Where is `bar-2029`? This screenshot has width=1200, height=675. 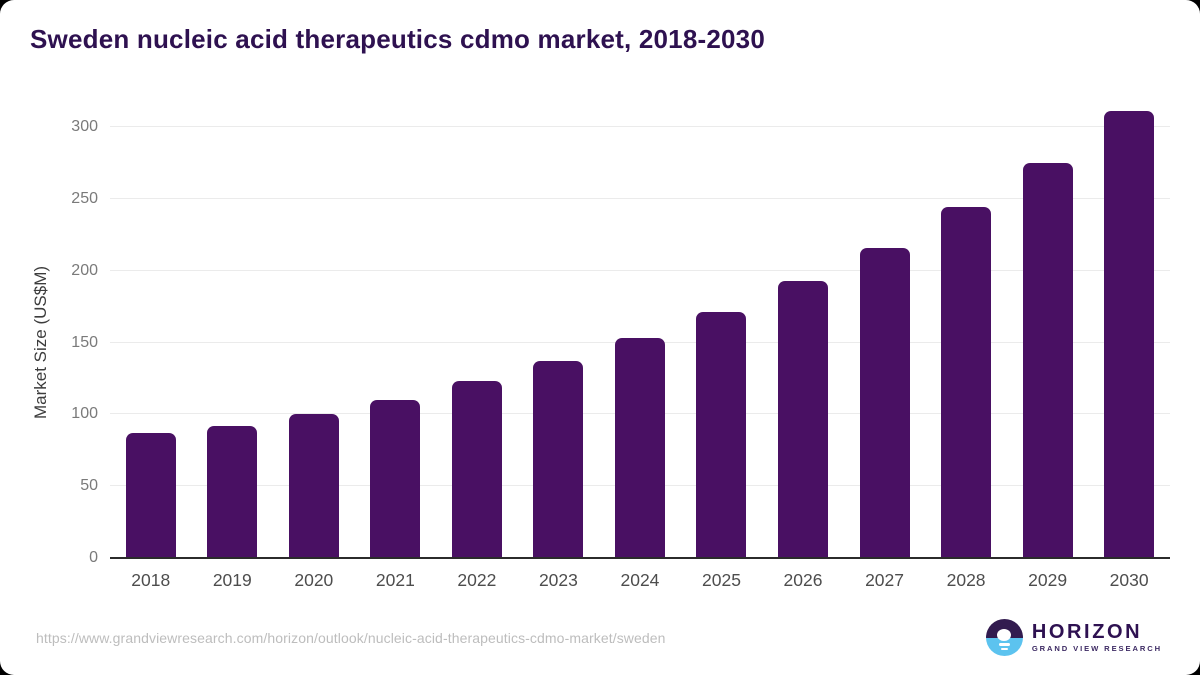
bar-2029 is located at coordinates (1047, 360).